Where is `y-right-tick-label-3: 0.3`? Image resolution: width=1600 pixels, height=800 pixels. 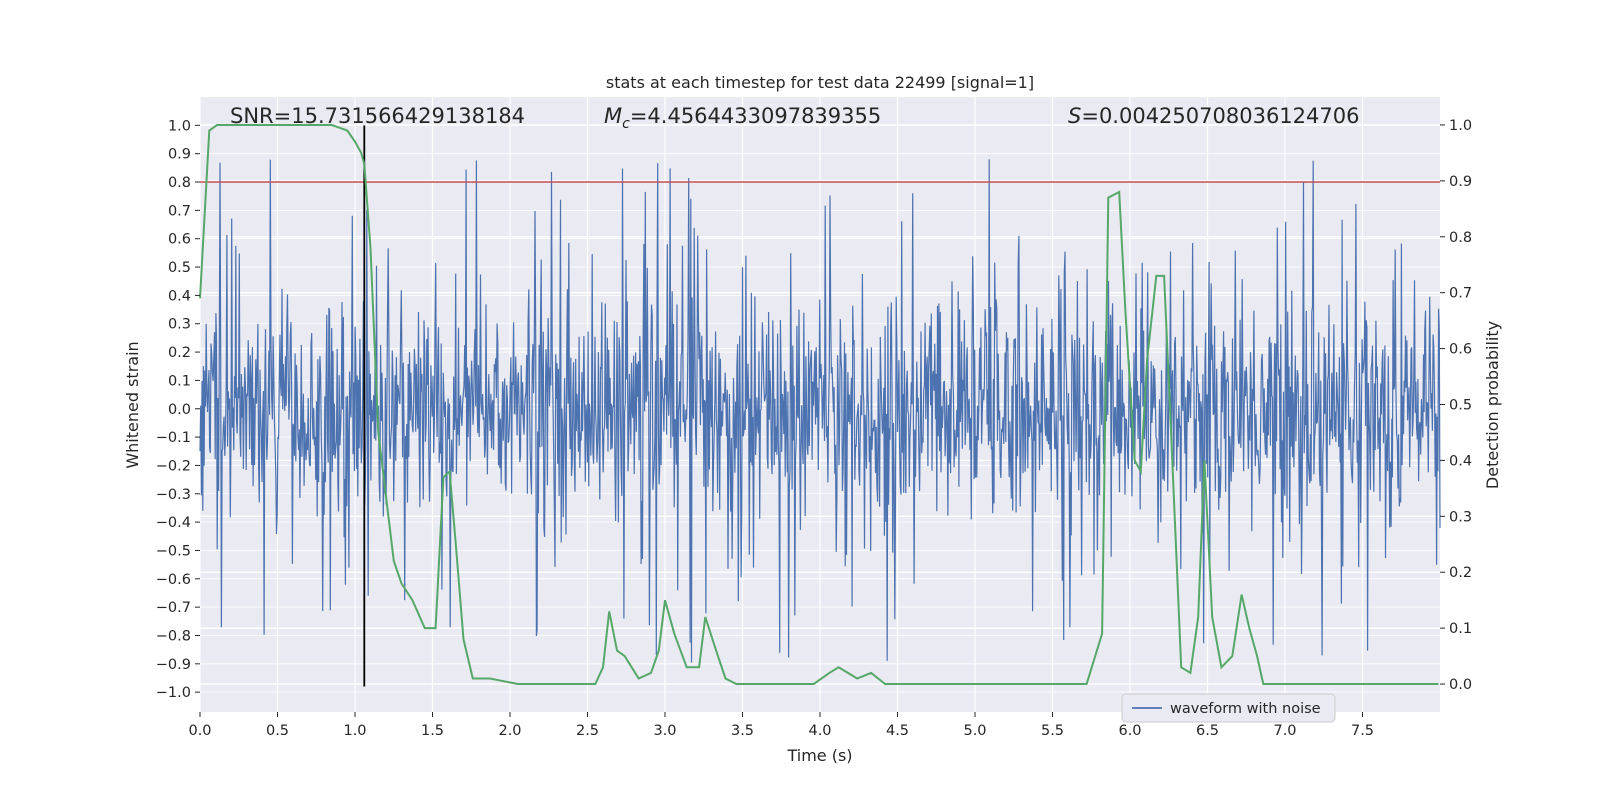
y-right-tick-label-3: 0.3 is located at coordinates (1460, 517).